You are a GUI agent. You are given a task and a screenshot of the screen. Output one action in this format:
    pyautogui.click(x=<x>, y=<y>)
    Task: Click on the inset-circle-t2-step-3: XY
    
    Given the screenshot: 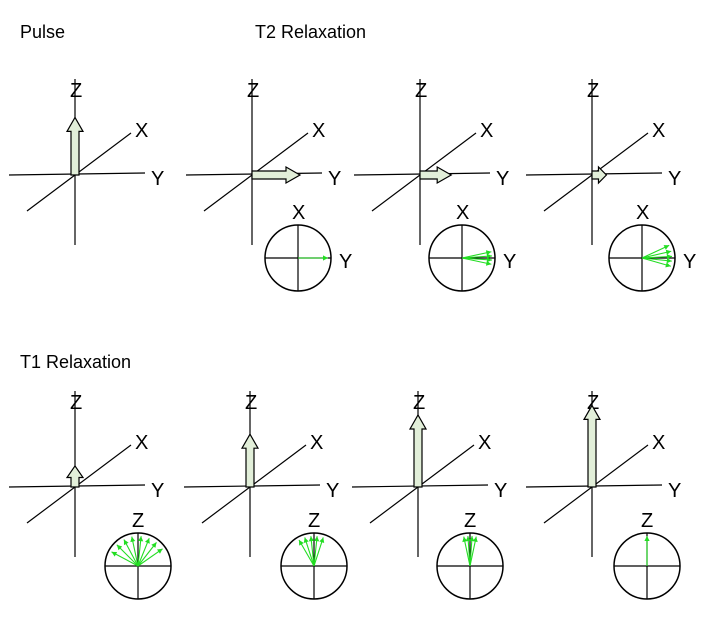 What is the action you would take?
    pyautogui.click(x=652, y=247)
    